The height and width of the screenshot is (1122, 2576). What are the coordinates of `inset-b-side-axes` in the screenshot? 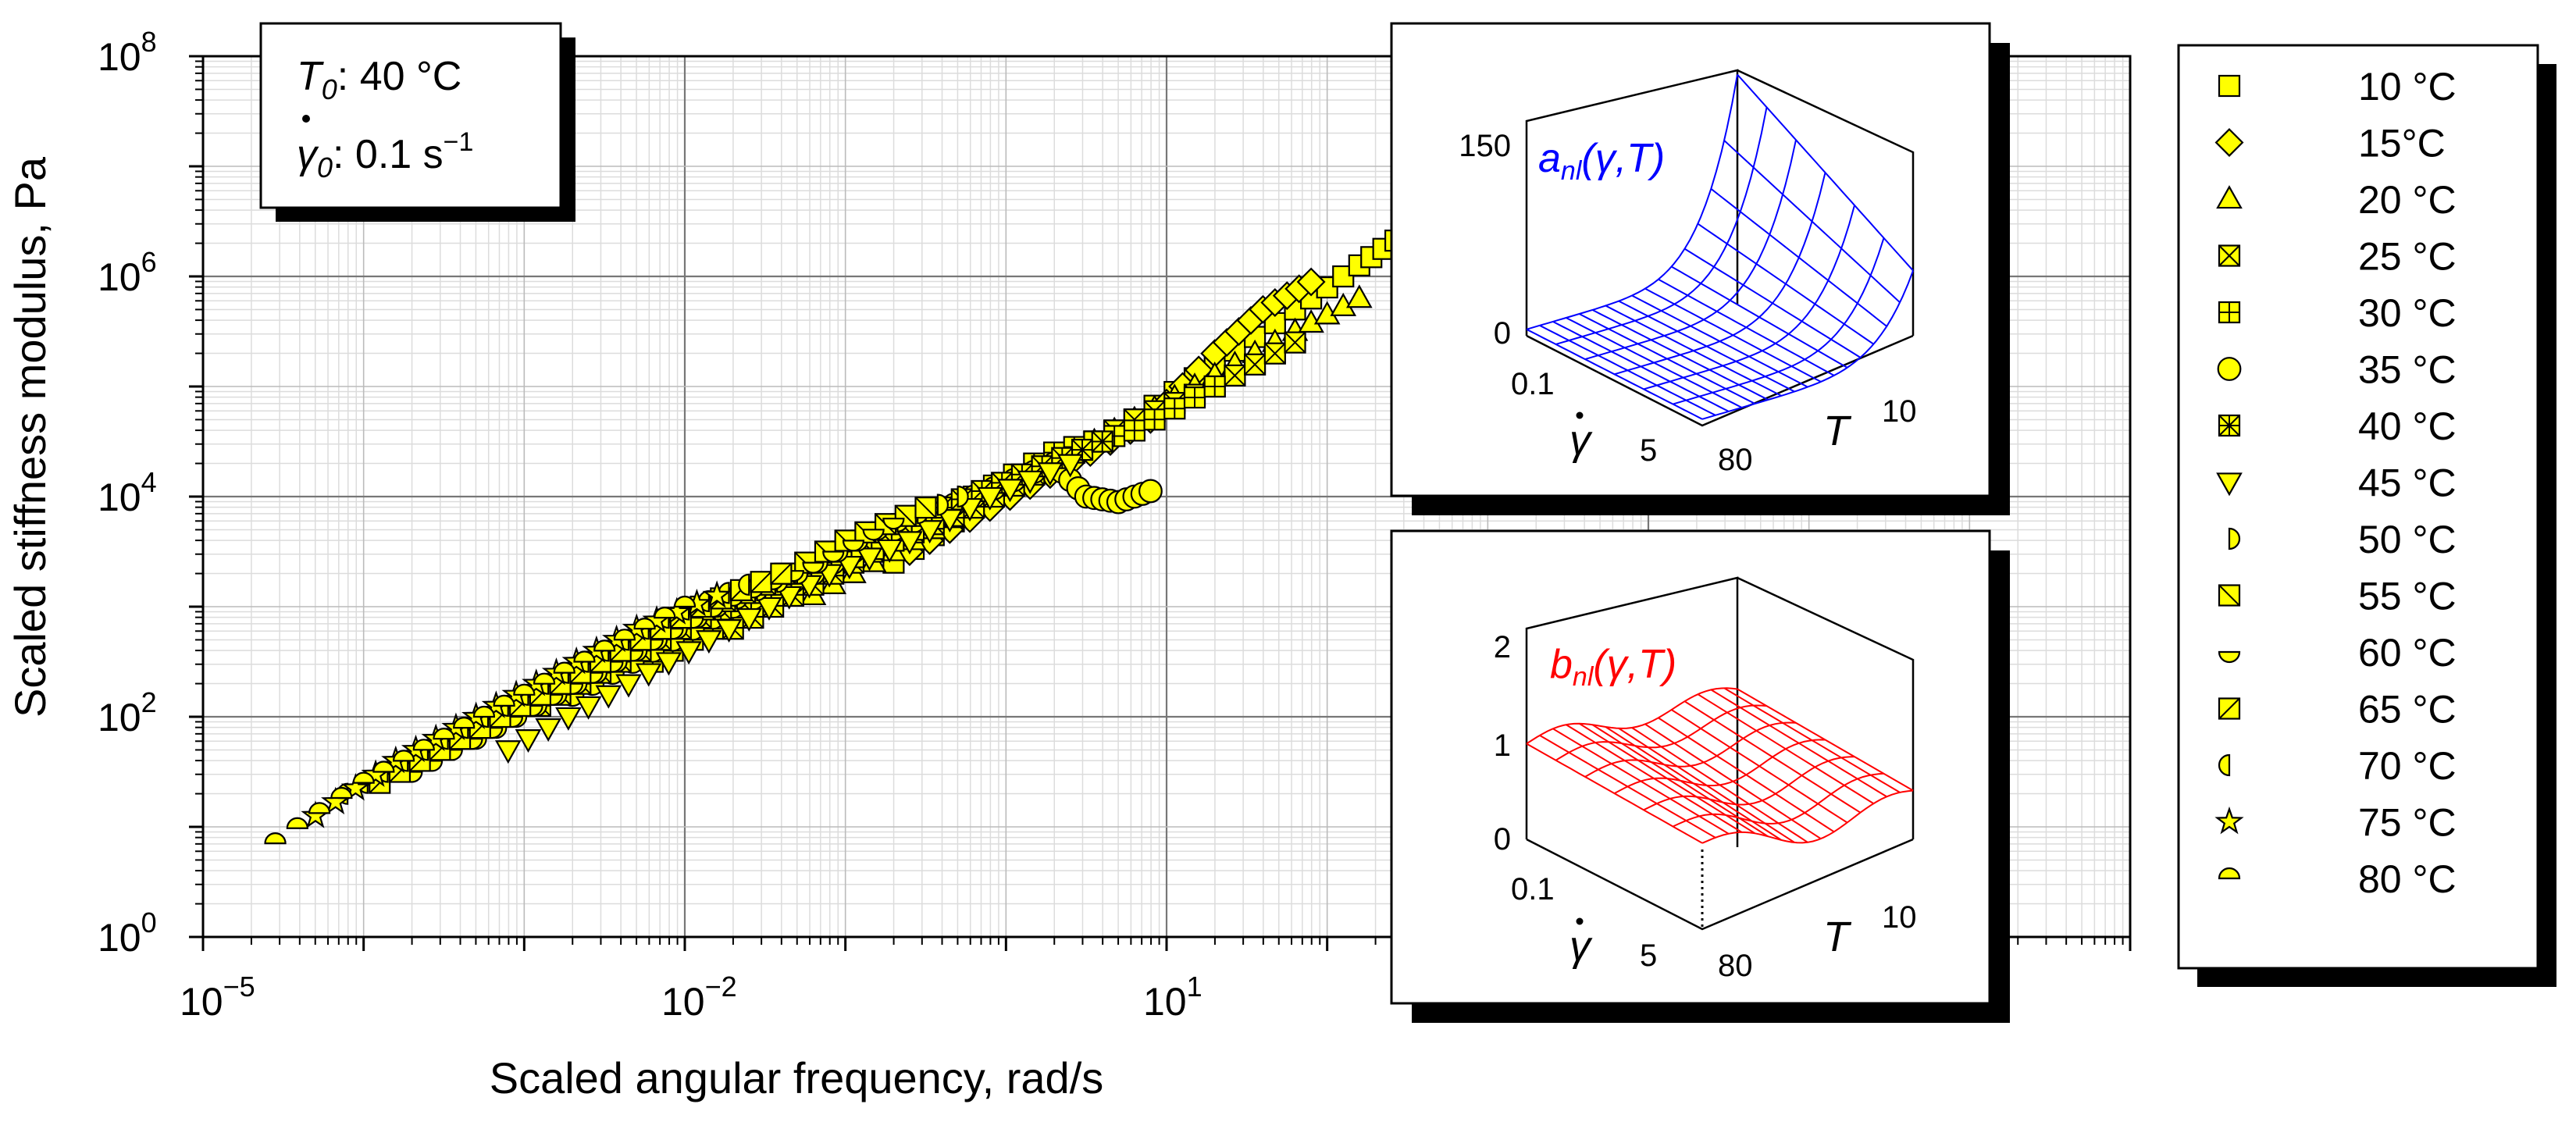 It's located at (1826, 707).